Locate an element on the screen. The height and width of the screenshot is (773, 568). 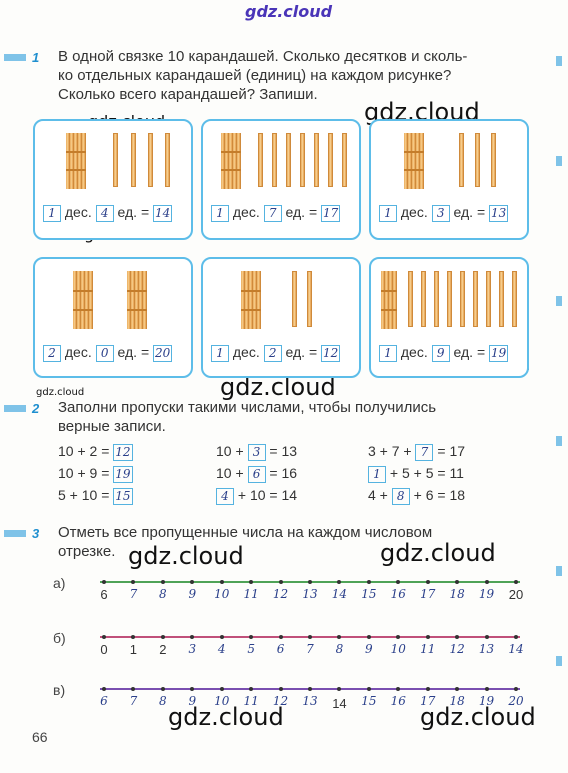
total-box: 12 is located at coordinates (331, 353).